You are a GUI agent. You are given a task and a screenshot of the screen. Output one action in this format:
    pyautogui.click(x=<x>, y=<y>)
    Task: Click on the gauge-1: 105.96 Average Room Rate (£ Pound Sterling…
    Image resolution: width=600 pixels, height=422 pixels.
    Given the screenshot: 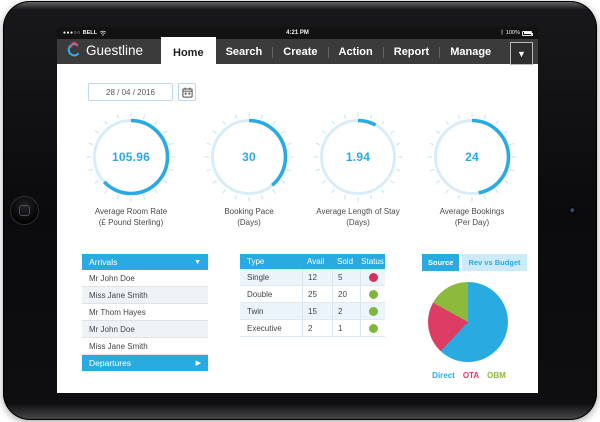 What is the action you would take?
    pyautogui.click(x=131, y=170)
    